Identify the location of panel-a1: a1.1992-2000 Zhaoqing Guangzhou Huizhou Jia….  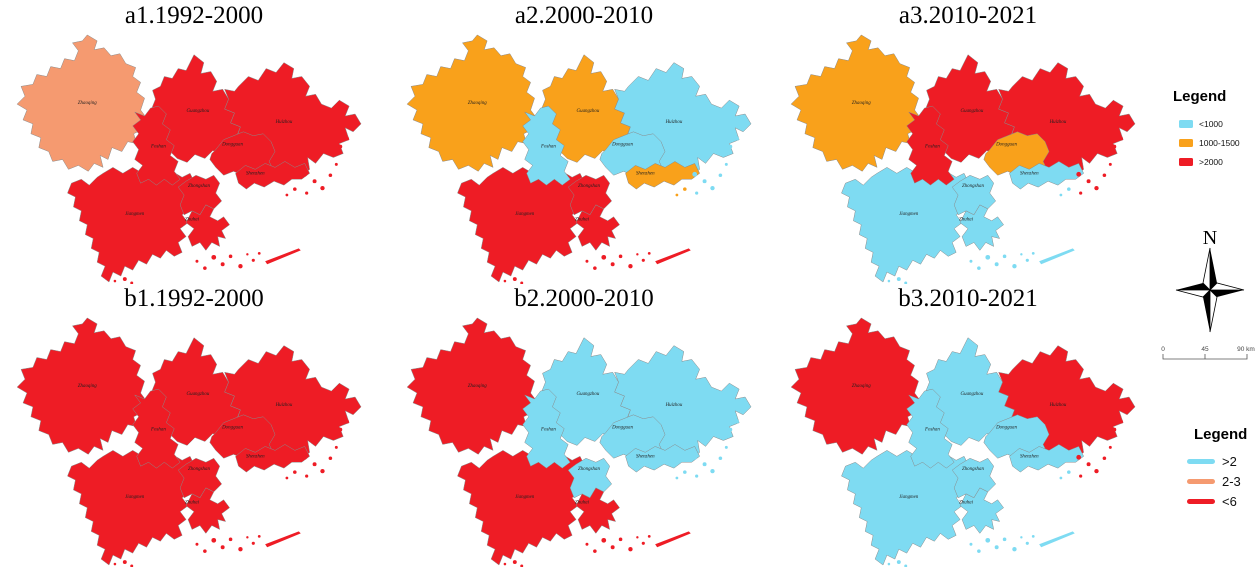
(194, 143).